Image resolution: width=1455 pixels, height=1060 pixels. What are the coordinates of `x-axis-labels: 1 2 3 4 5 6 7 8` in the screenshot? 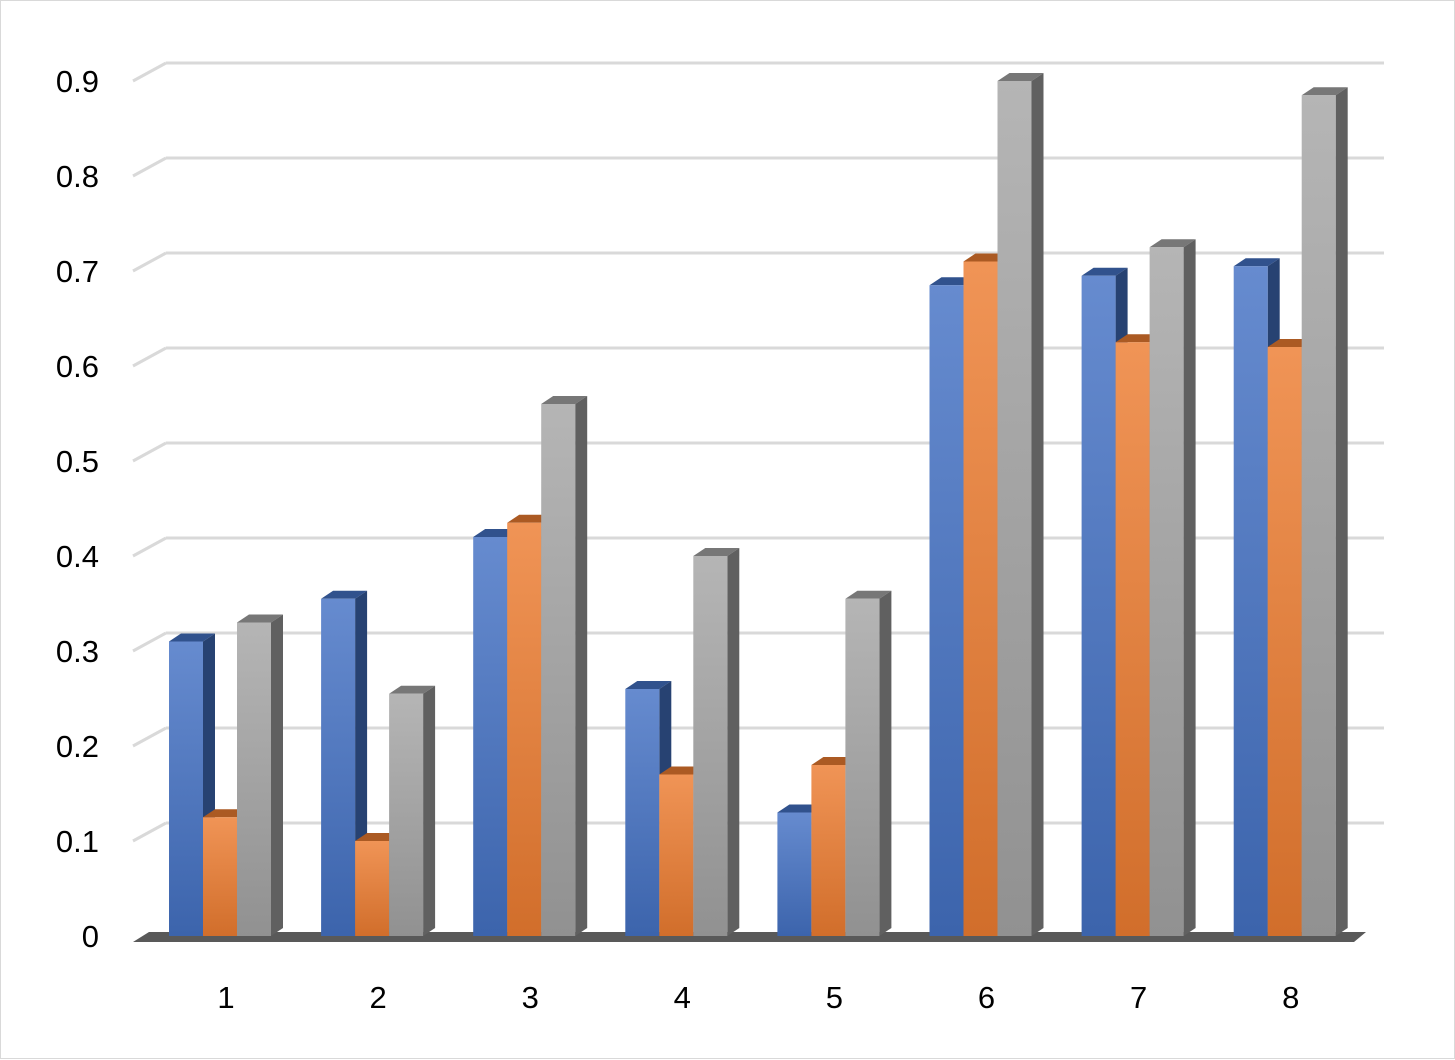 It's located at (758, 997).